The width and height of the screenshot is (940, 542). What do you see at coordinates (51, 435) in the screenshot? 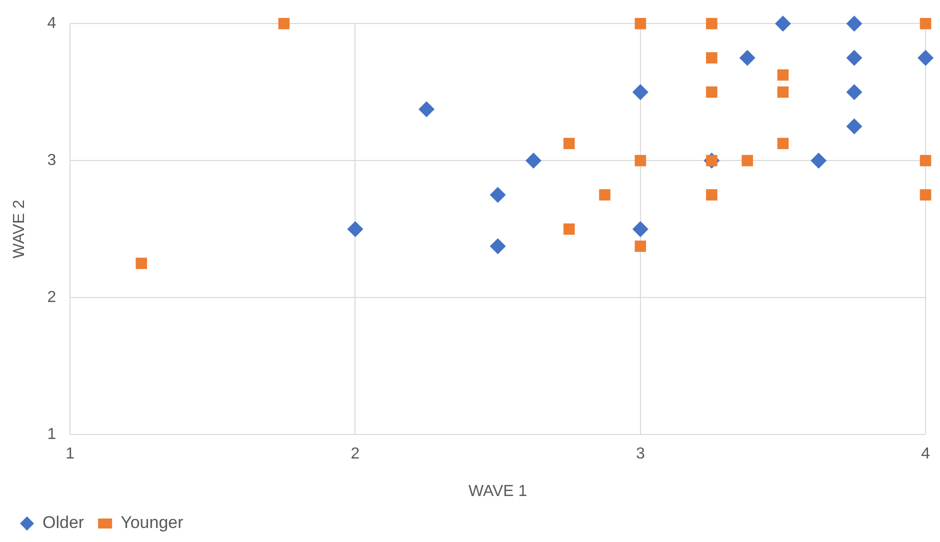
I see `y-tick-label: 1` at bounding box center [51, 435].